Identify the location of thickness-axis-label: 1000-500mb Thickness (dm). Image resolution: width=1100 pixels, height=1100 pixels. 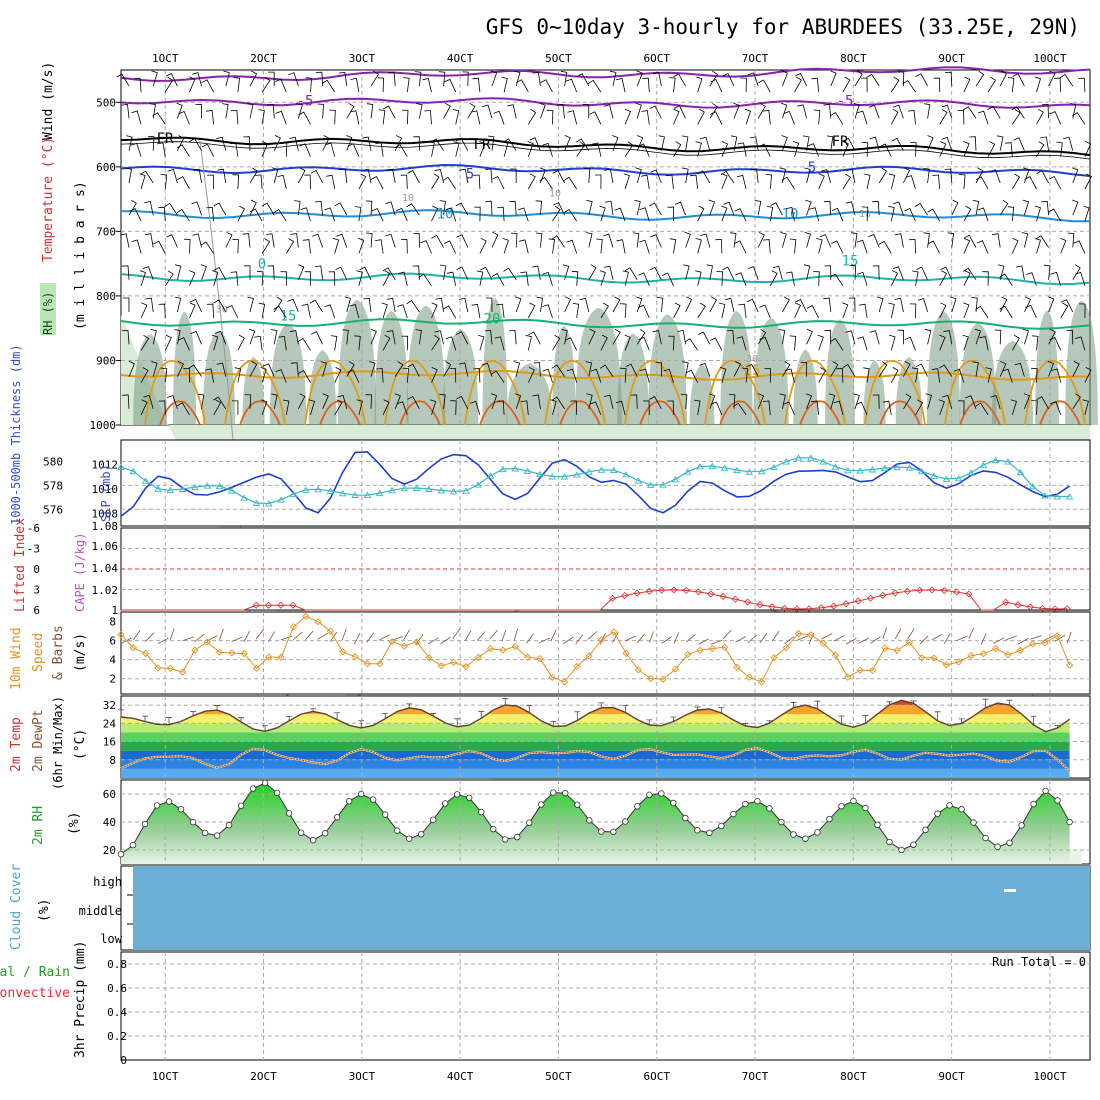
(16, 434).